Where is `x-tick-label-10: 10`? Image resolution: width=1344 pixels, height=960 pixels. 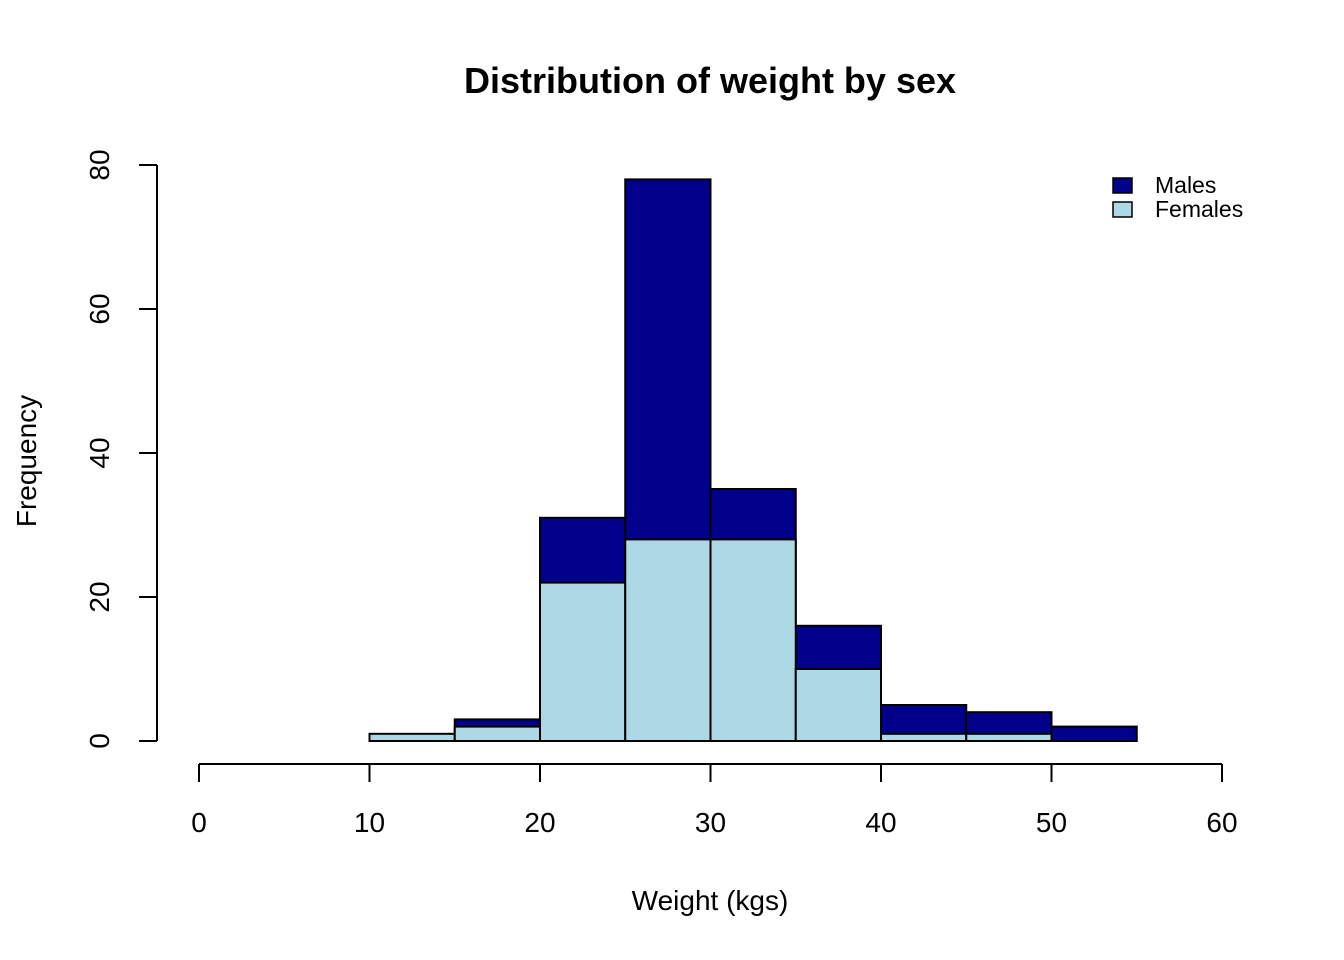 x-tick-label-10: 10 is located at coordinates (369, 822).